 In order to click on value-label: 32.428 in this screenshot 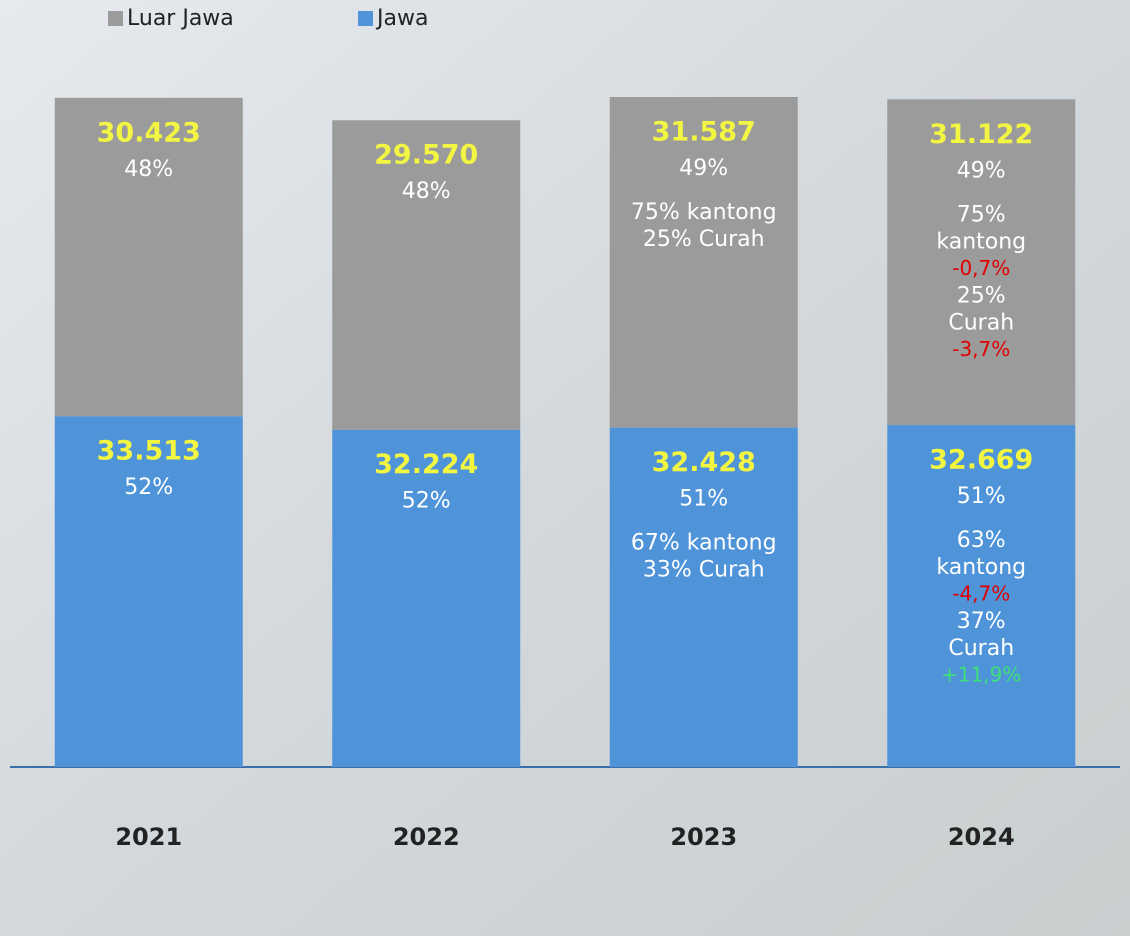, I will do `click(704, 462)`.